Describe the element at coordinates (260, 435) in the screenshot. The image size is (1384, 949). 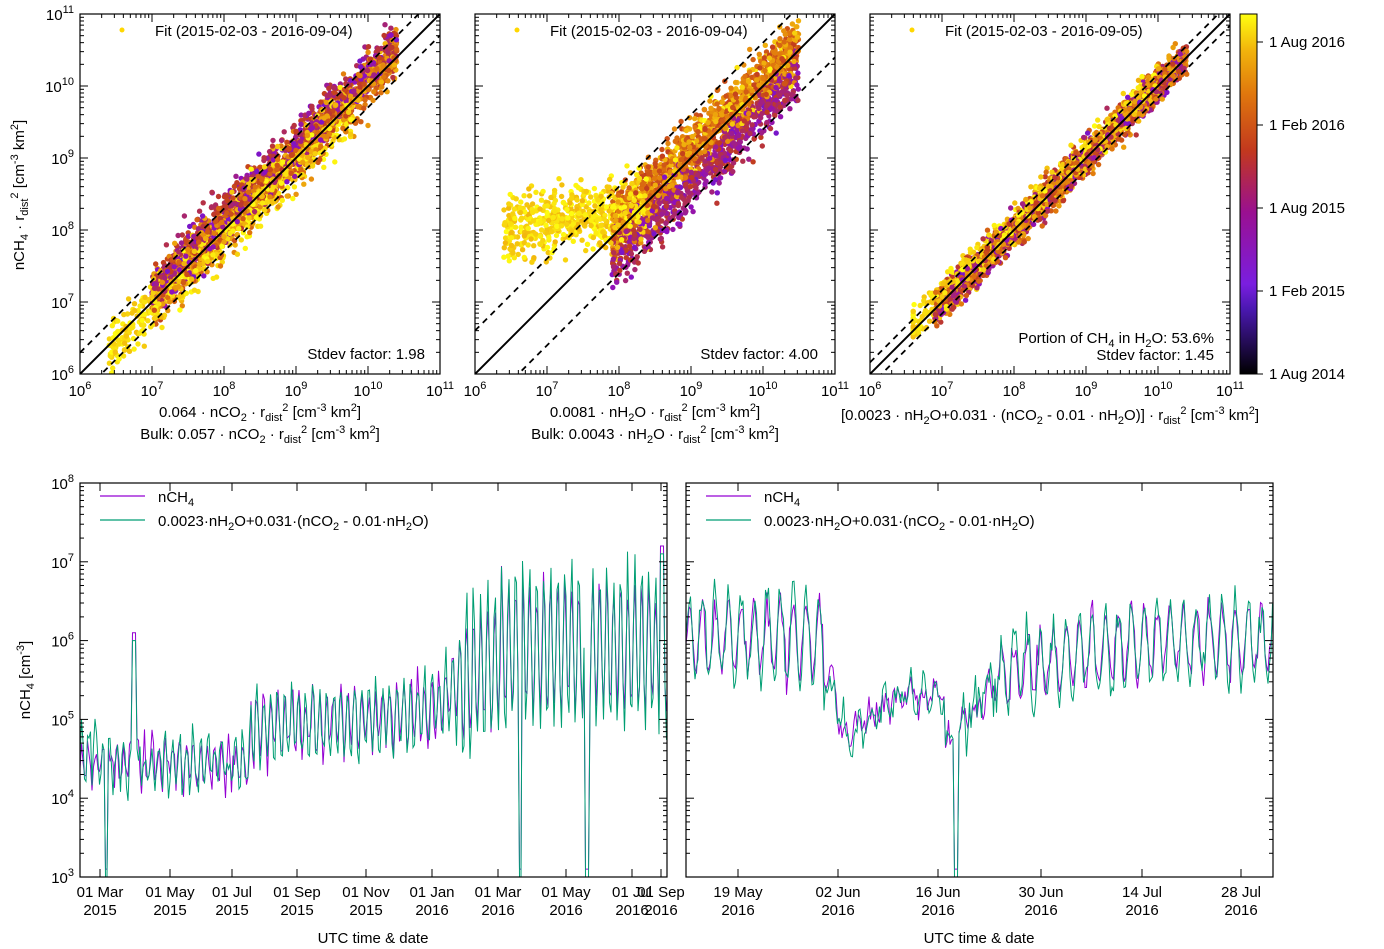
I see `x-axis-label-bulk: Bulk: 0.057 · nCO2 · rdist2 [cm-3 km2]` at that location.